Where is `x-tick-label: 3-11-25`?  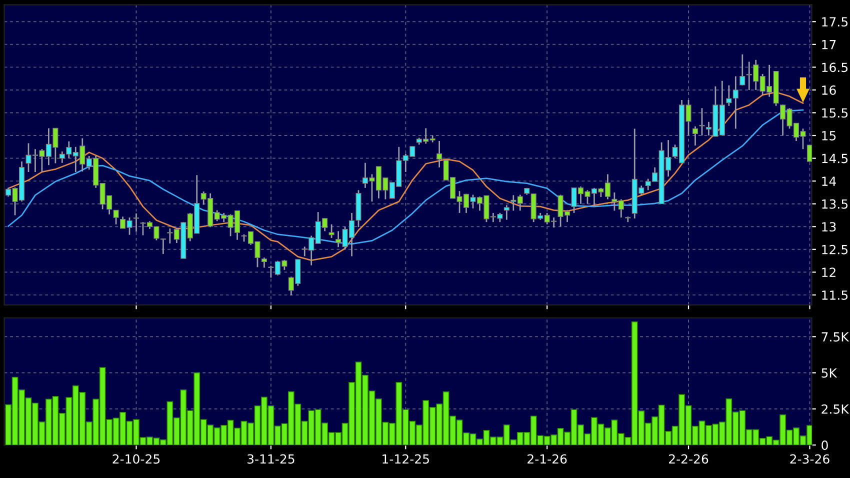 x-tick-label: 3-11-25 is located at coordinates (271, 459).